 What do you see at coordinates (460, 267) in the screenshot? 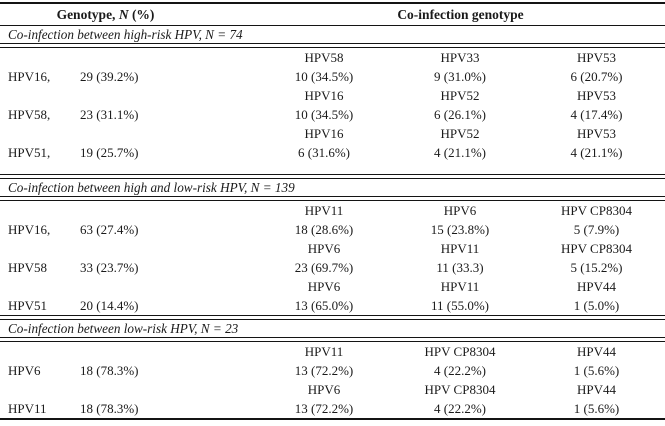
I see `coinfection-cell: 11 (33.3)` at bounding box center [460, 267].